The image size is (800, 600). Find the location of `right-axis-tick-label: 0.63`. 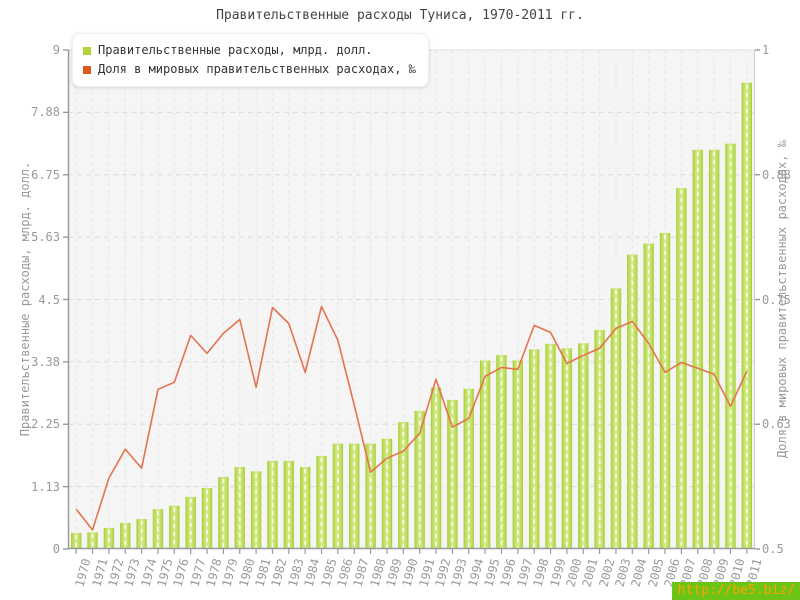

right-axis-tick-label: 0.63 is located at coordinates (776, 424).